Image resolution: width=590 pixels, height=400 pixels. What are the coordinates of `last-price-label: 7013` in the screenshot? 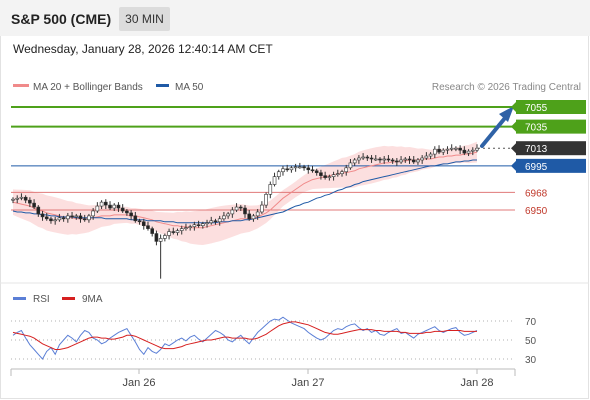 It's located at (536, 149).